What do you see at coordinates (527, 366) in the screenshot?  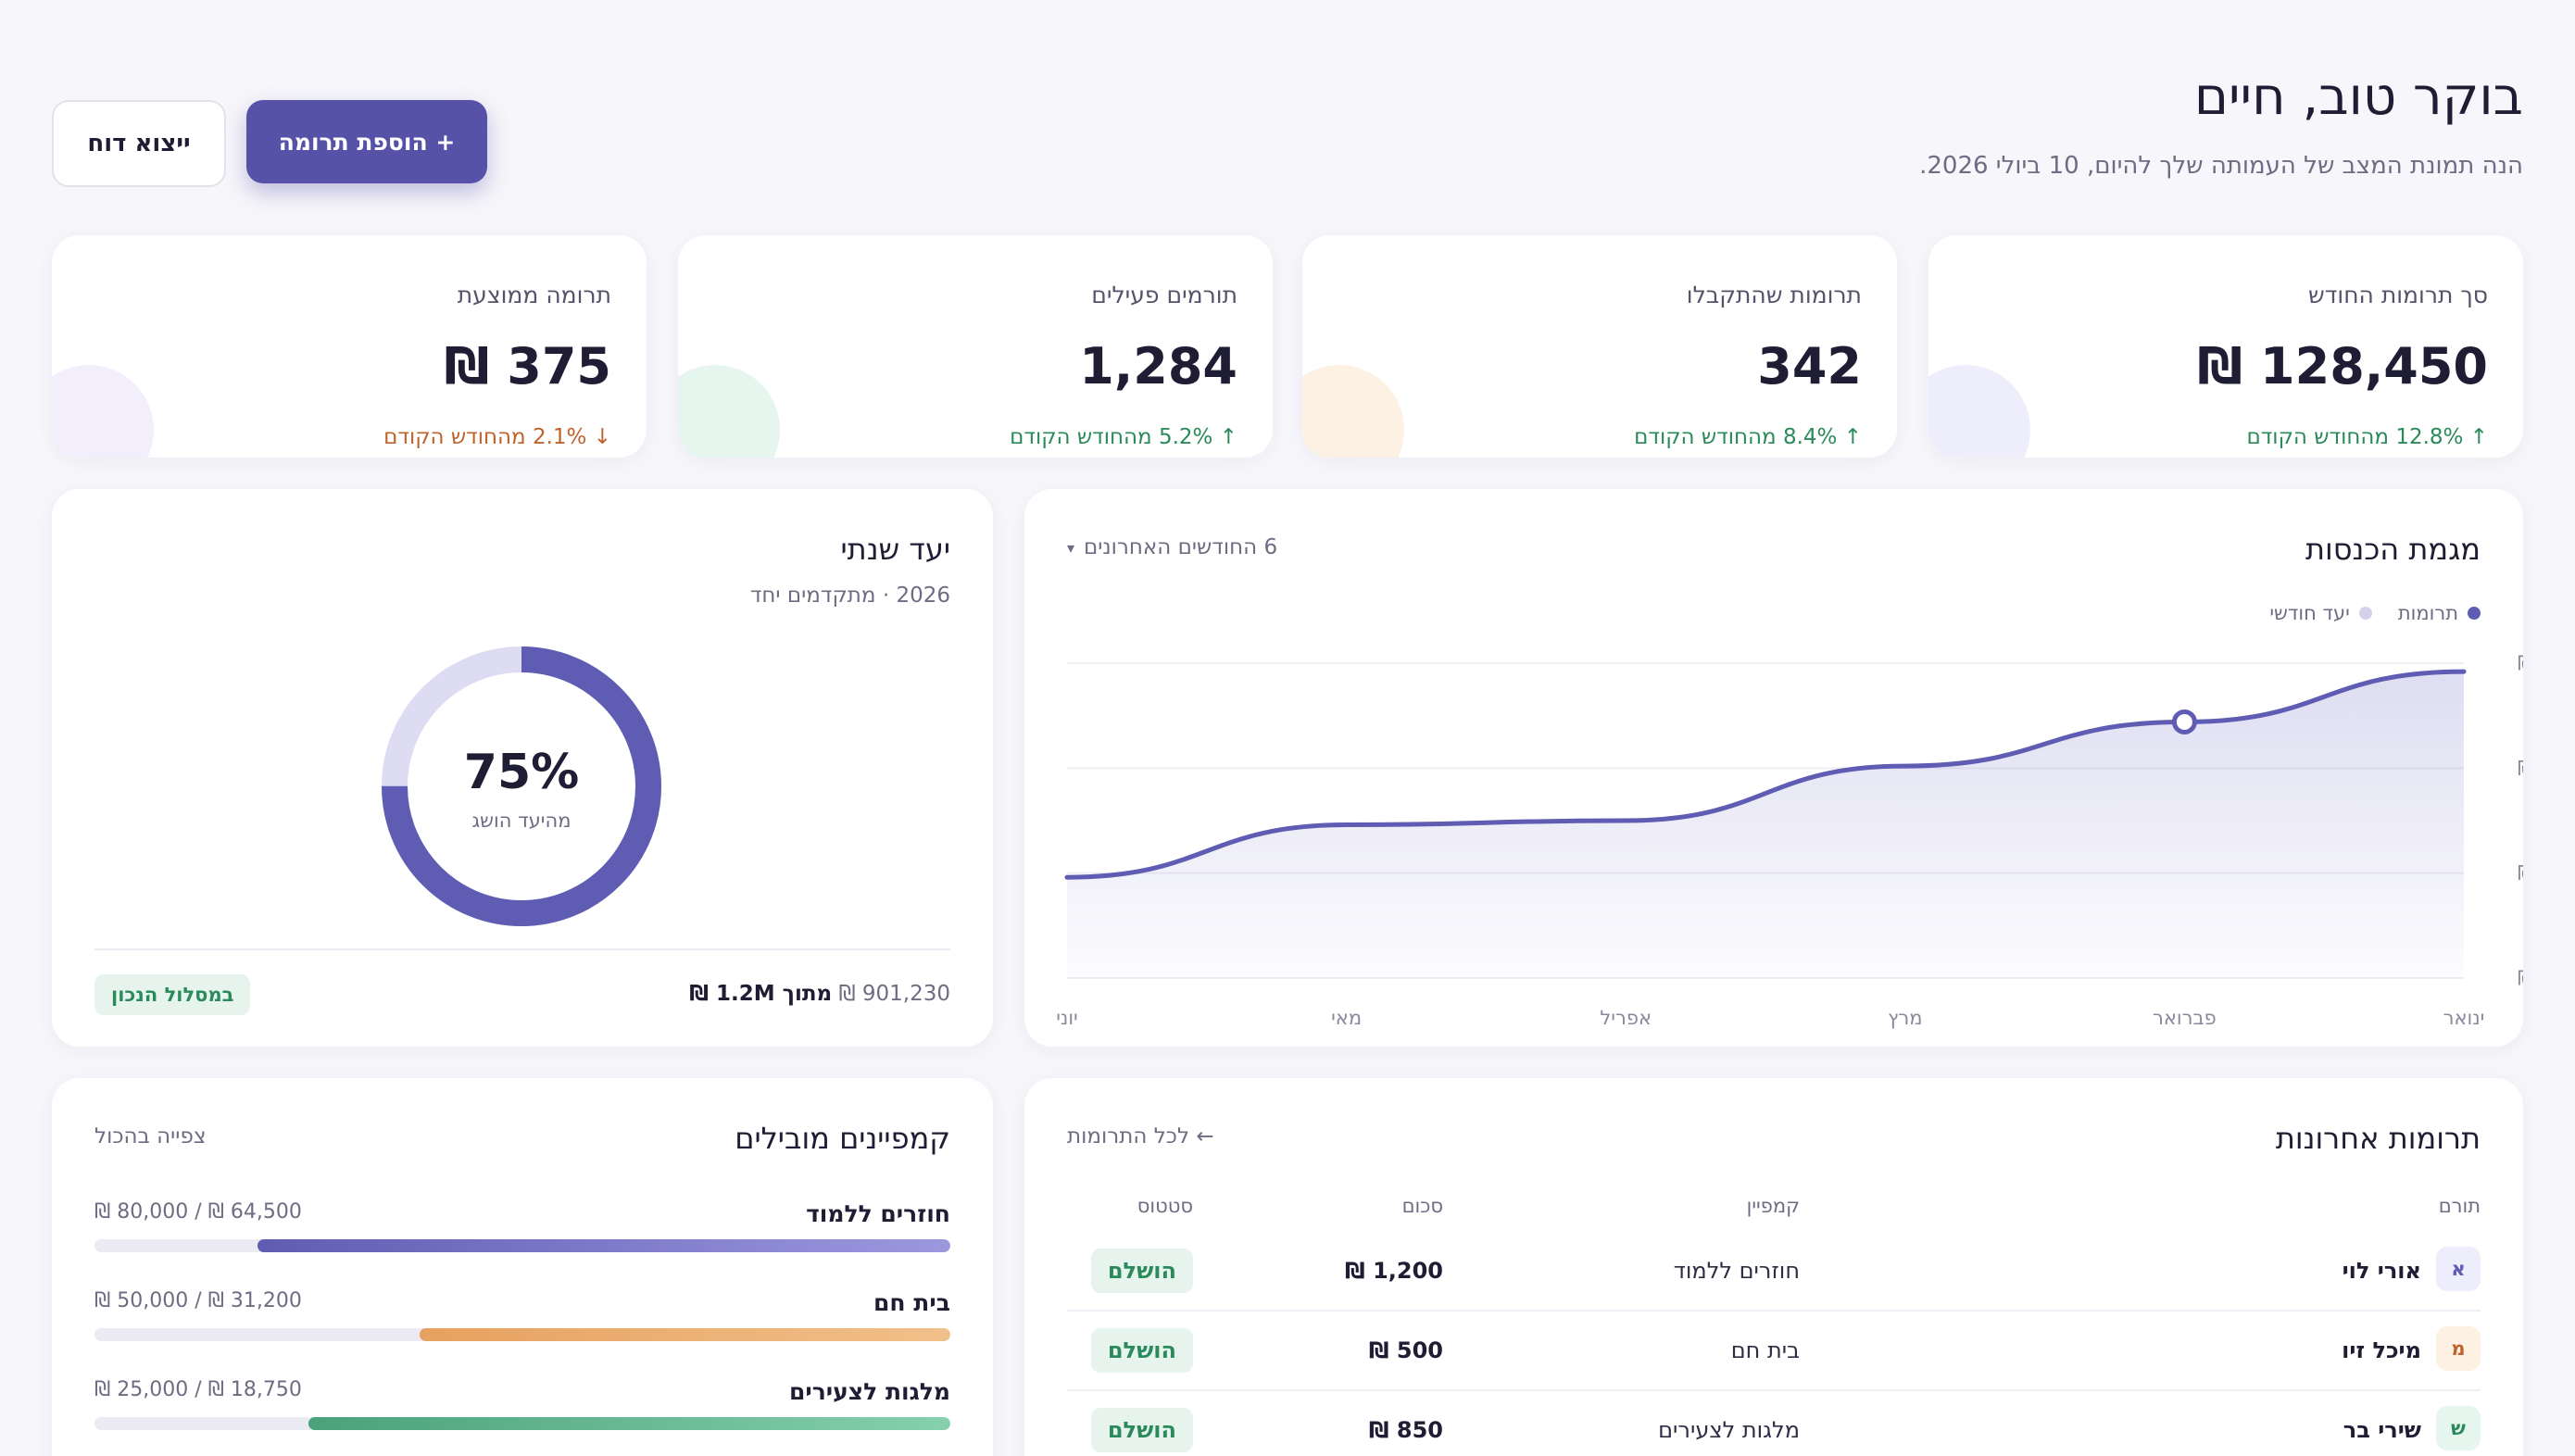 I see `kpi-value: 375 ₪` at bounding box center [527, 366].